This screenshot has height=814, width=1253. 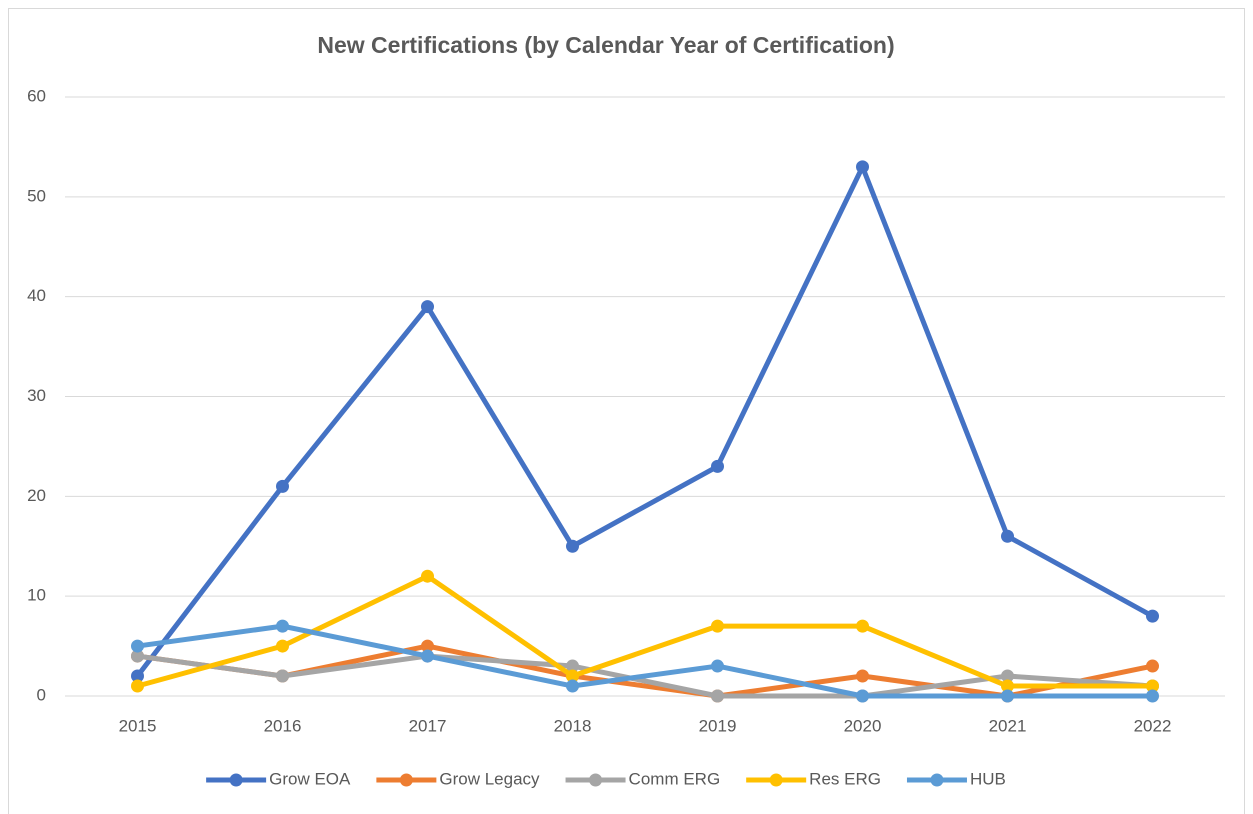 I want to click on legend-label: Grow EOA, so click(x=310, y=778).